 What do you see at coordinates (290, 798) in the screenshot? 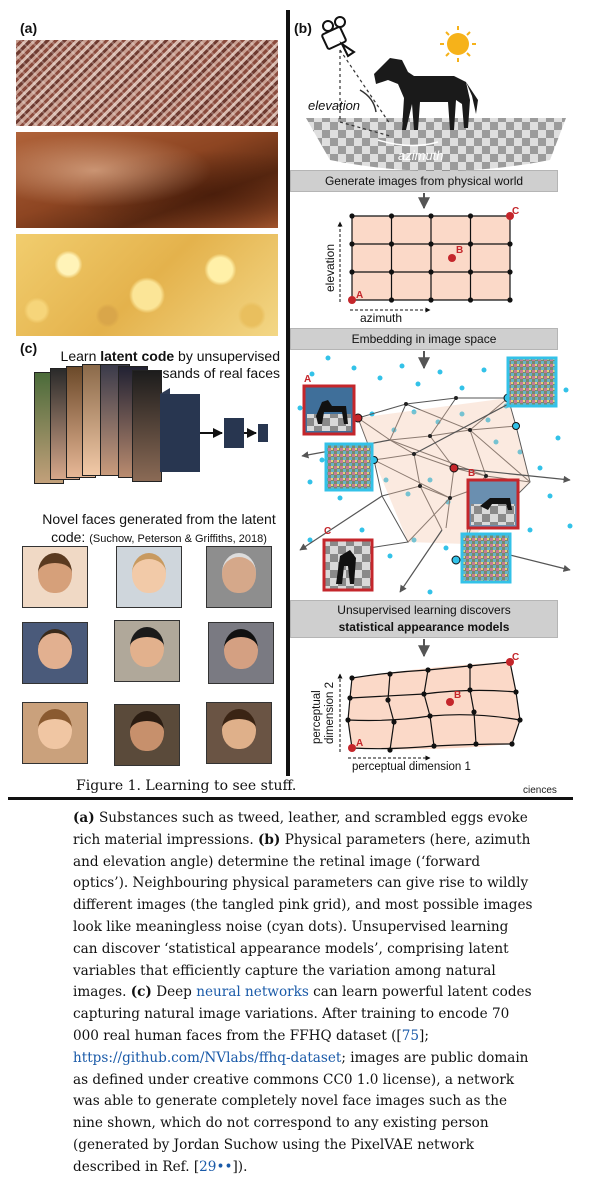
I see `figure-rule` at bounding box center [290, 798].